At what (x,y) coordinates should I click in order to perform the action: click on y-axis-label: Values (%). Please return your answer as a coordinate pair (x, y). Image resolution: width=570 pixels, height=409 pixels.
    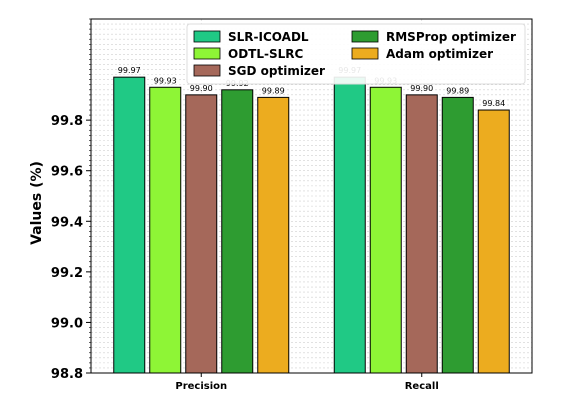
    Looking at the image, I should click on (37, 203).